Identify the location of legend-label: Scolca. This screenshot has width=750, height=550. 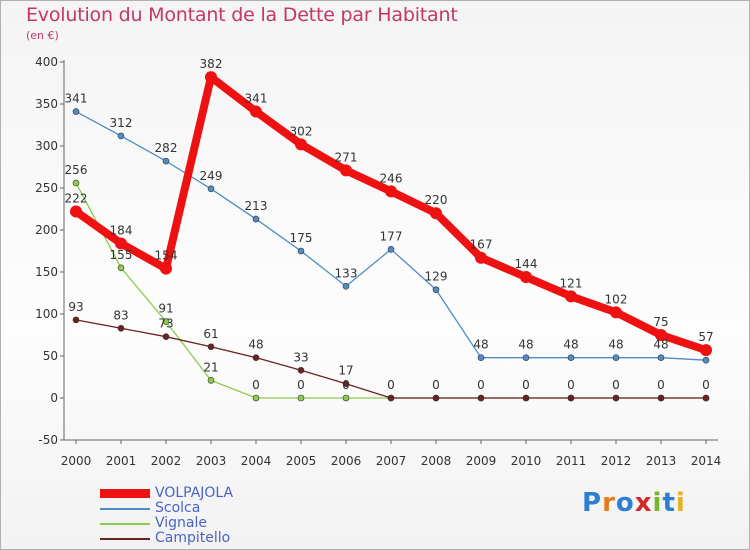
(178, 508).